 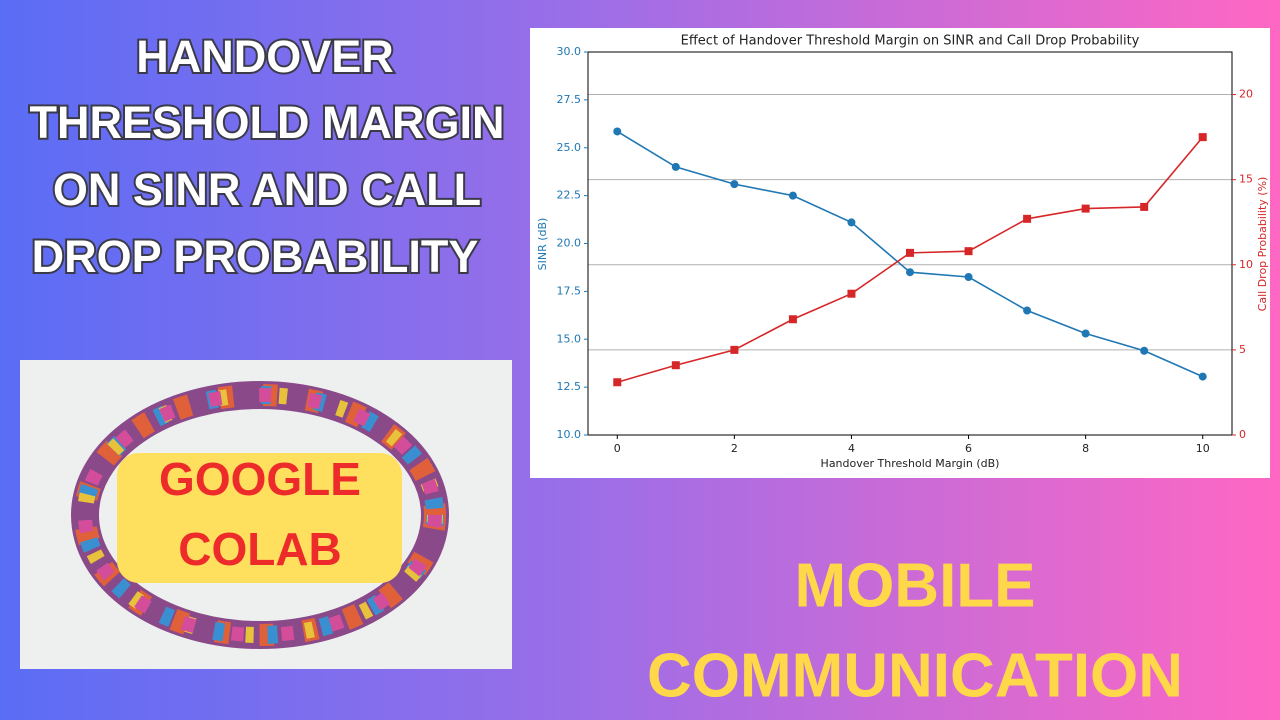 I want to click on y-tick-label: 27.5, so click(x=569, y=99).